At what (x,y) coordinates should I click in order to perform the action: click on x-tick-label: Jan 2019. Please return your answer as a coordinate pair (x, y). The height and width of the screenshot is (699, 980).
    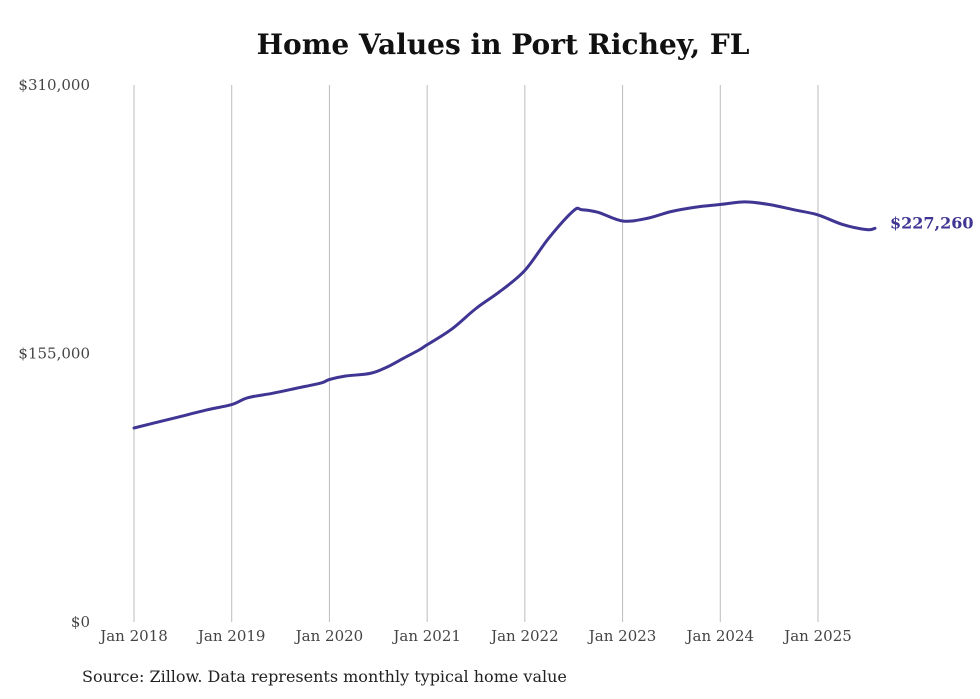
    Looking at the image, I should click on (231, 636).